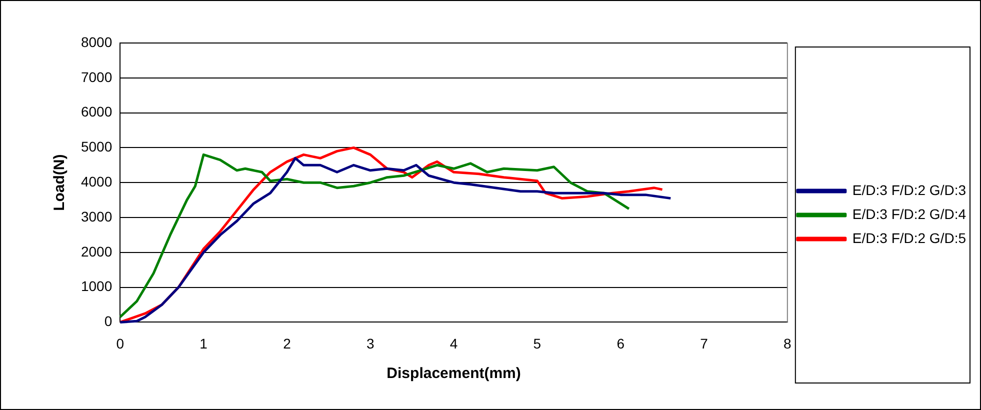  What do you see at coordinates (120, 343) in the screenshot?
I see `x-tick-label: 0` at bounding box center [120, 343].